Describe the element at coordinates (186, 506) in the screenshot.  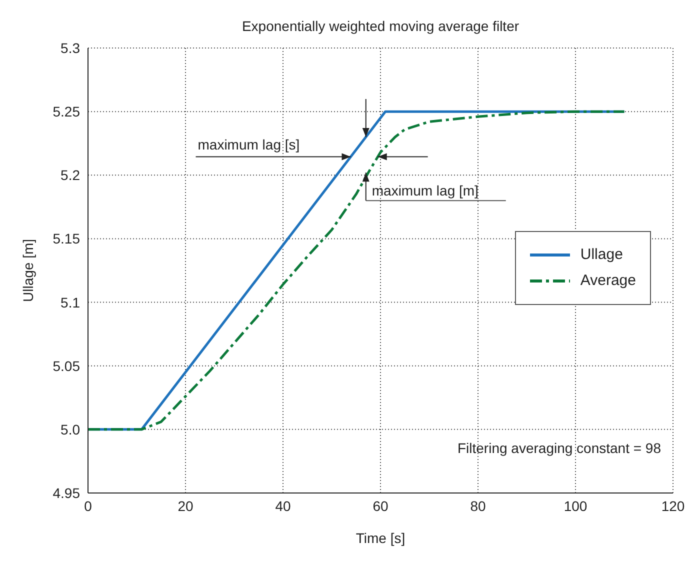
I see `x-tick-label: 20` at that location.